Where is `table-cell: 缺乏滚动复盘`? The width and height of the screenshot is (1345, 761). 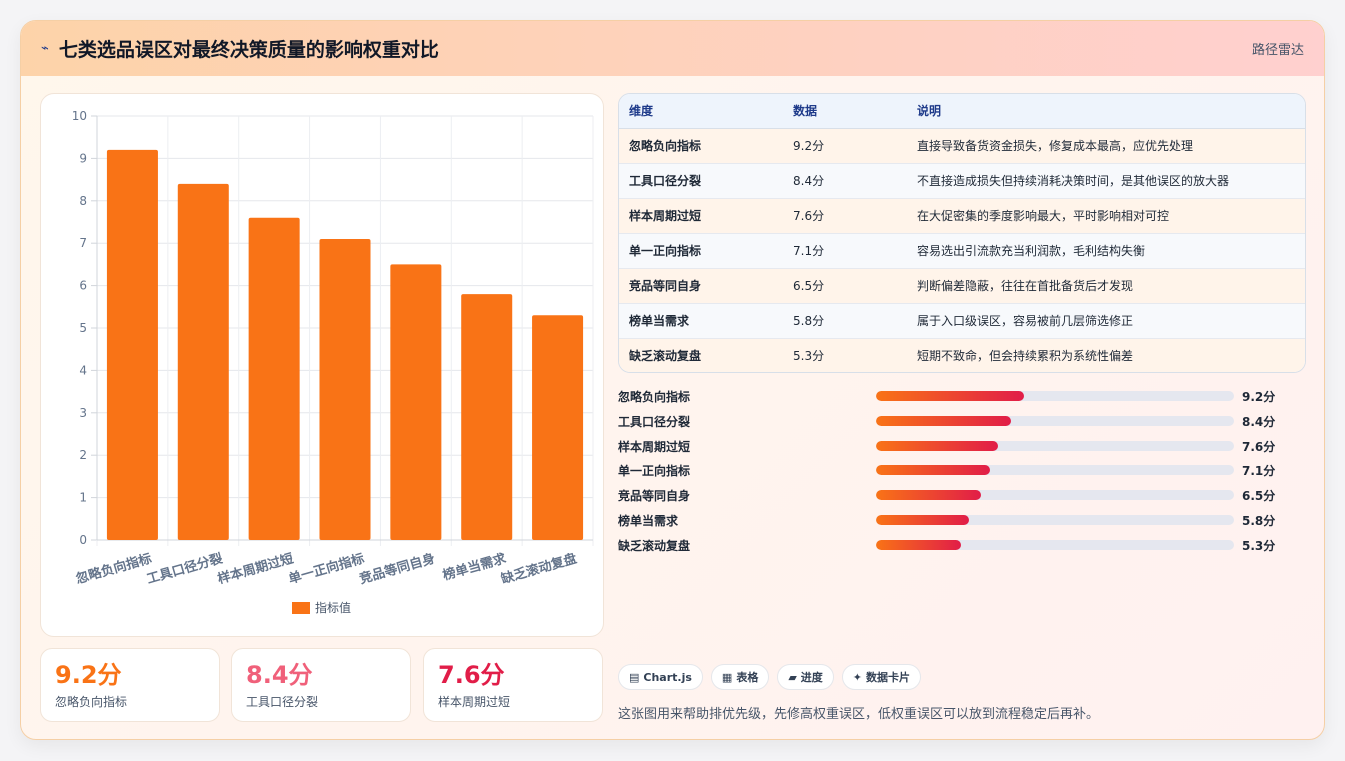
table-cell: 缺乏滚动复盘 is located at coordinates (701, 355).